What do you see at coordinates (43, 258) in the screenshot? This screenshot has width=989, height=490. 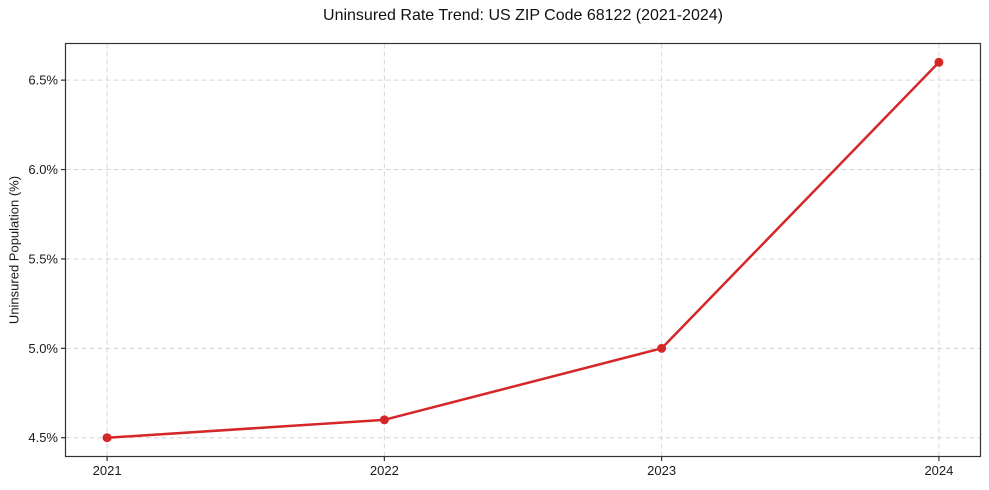 I see `y-tick-label: 5.5%` at bounding box center [43, 258].